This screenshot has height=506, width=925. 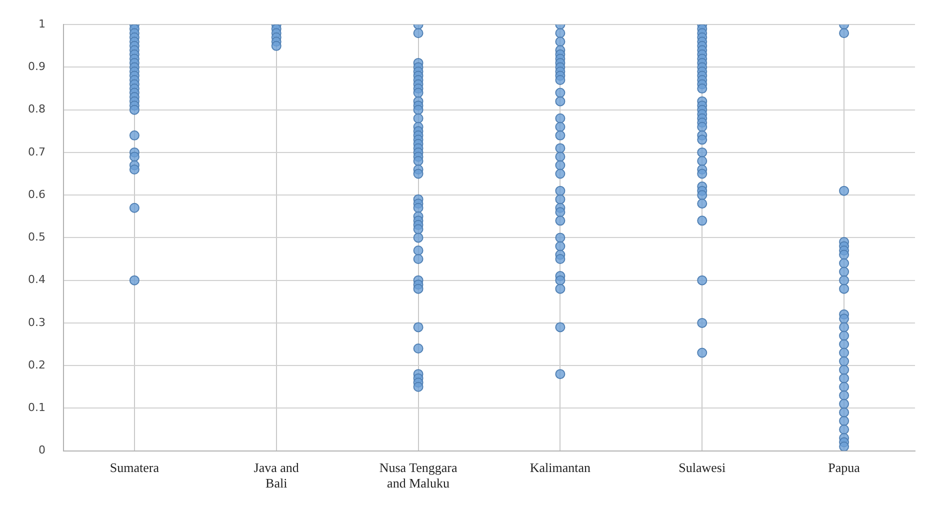 I want to click on y-tick-label: 0.9, so click(x=37, y=67).